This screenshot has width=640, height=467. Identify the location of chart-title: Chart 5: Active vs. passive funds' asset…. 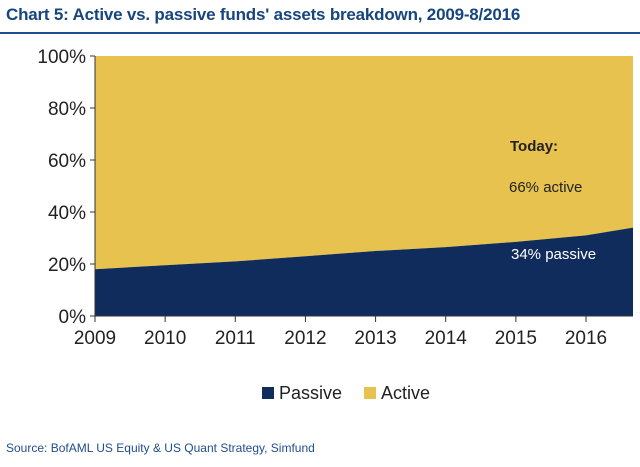
(263, 14).